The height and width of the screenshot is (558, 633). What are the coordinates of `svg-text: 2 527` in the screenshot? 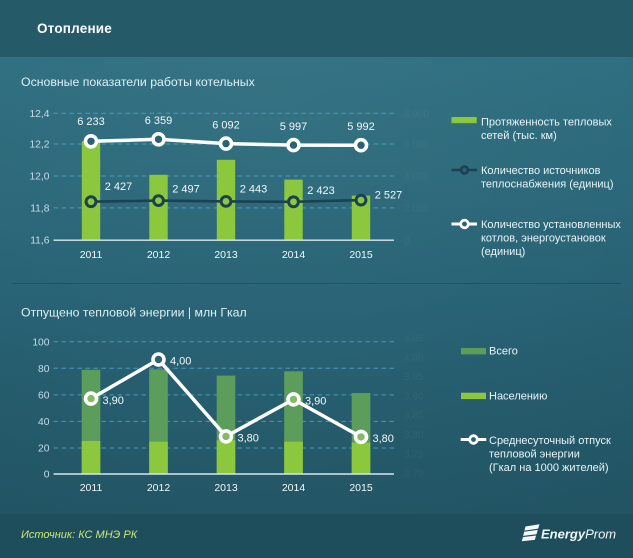 It's located at (389, 196).